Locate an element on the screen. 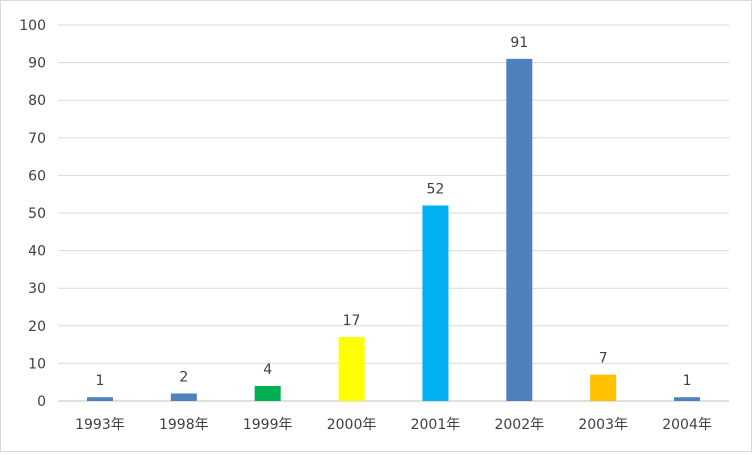 The image size is (752, 455). y-tick-label: 40 is located at coordinates (37, 252).